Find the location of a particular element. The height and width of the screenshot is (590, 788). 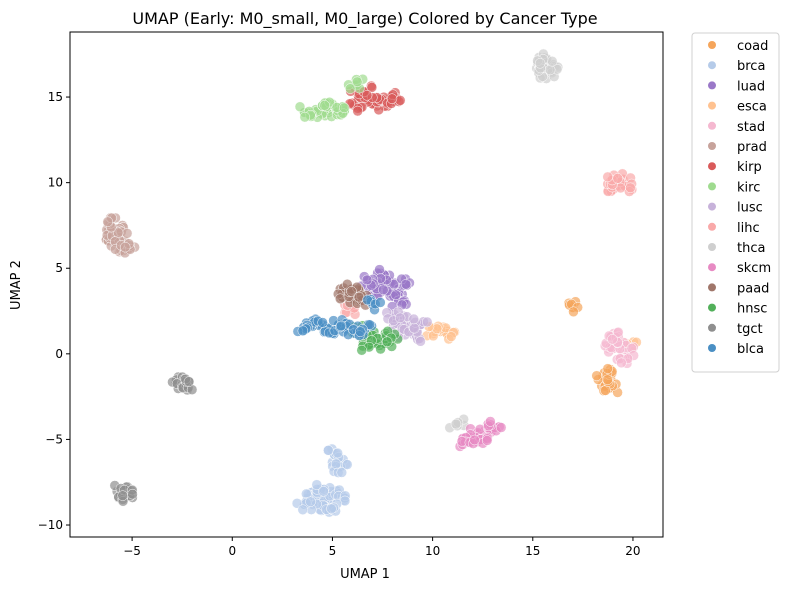

legend-label-skcm: skcm is located at coordinates (754, 268).